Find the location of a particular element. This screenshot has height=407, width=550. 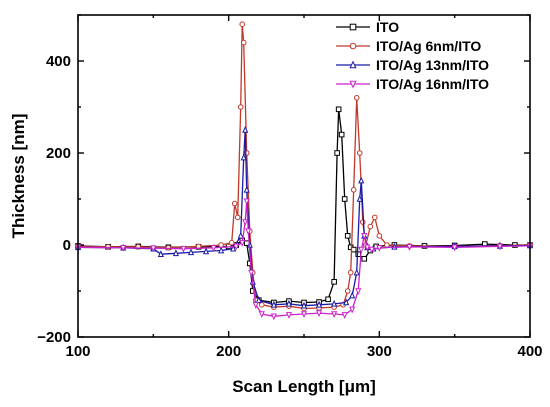

legend-item: ITO is located at coordinates (367, 27).